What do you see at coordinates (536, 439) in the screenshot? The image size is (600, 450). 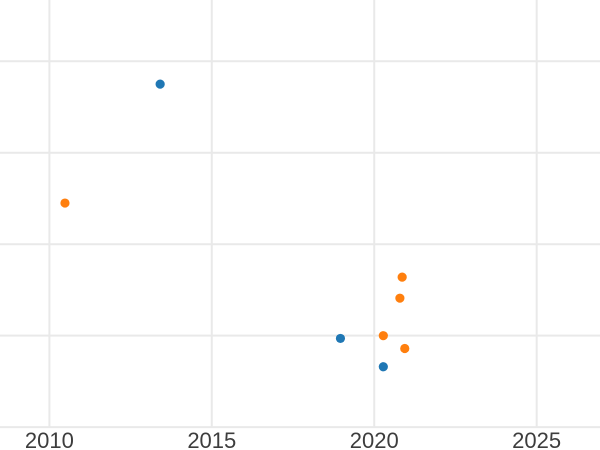 I see `x-tick-label: 2025` at bounding box center [536, 439].